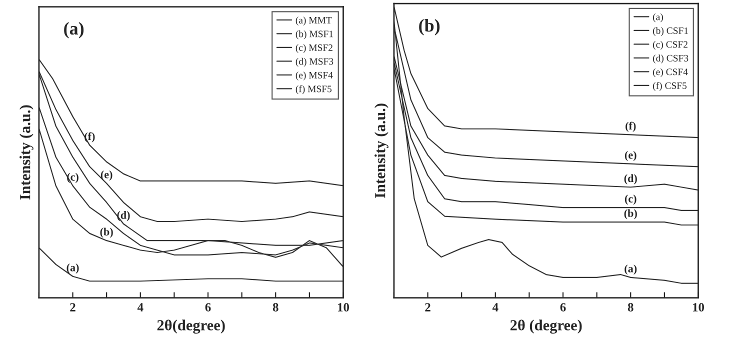 Image resolution: width=735 pixels, height=361 pixels. I want to click on legend-label: (d) CSF3, so click(670, 59).